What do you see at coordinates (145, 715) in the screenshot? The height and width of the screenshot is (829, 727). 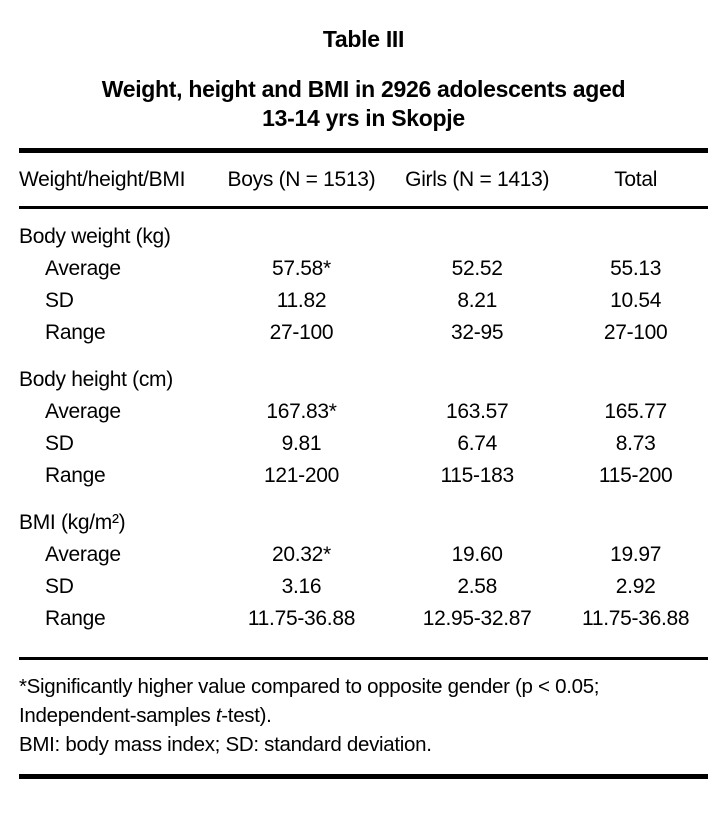 I see `footnote-significance-line2: Independent-samples t-test).` at bounding box center [145, 715].